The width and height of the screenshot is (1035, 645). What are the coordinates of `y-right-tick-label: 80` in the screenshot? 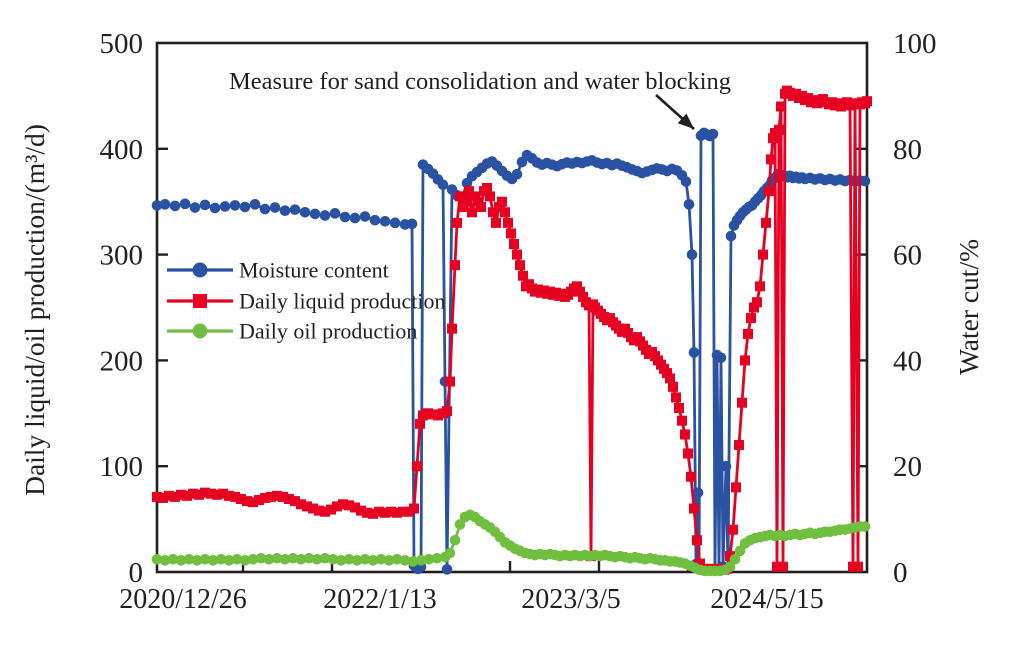 It's located at (907, 150).